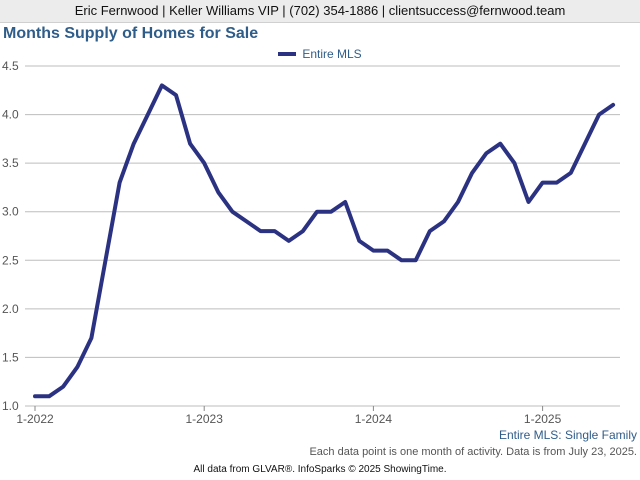 This screenshot has width=640, height=480. Describe the element at coordinates (287, 53) in the screenshot. I see `legend-swatch-entire-mls` at that location.